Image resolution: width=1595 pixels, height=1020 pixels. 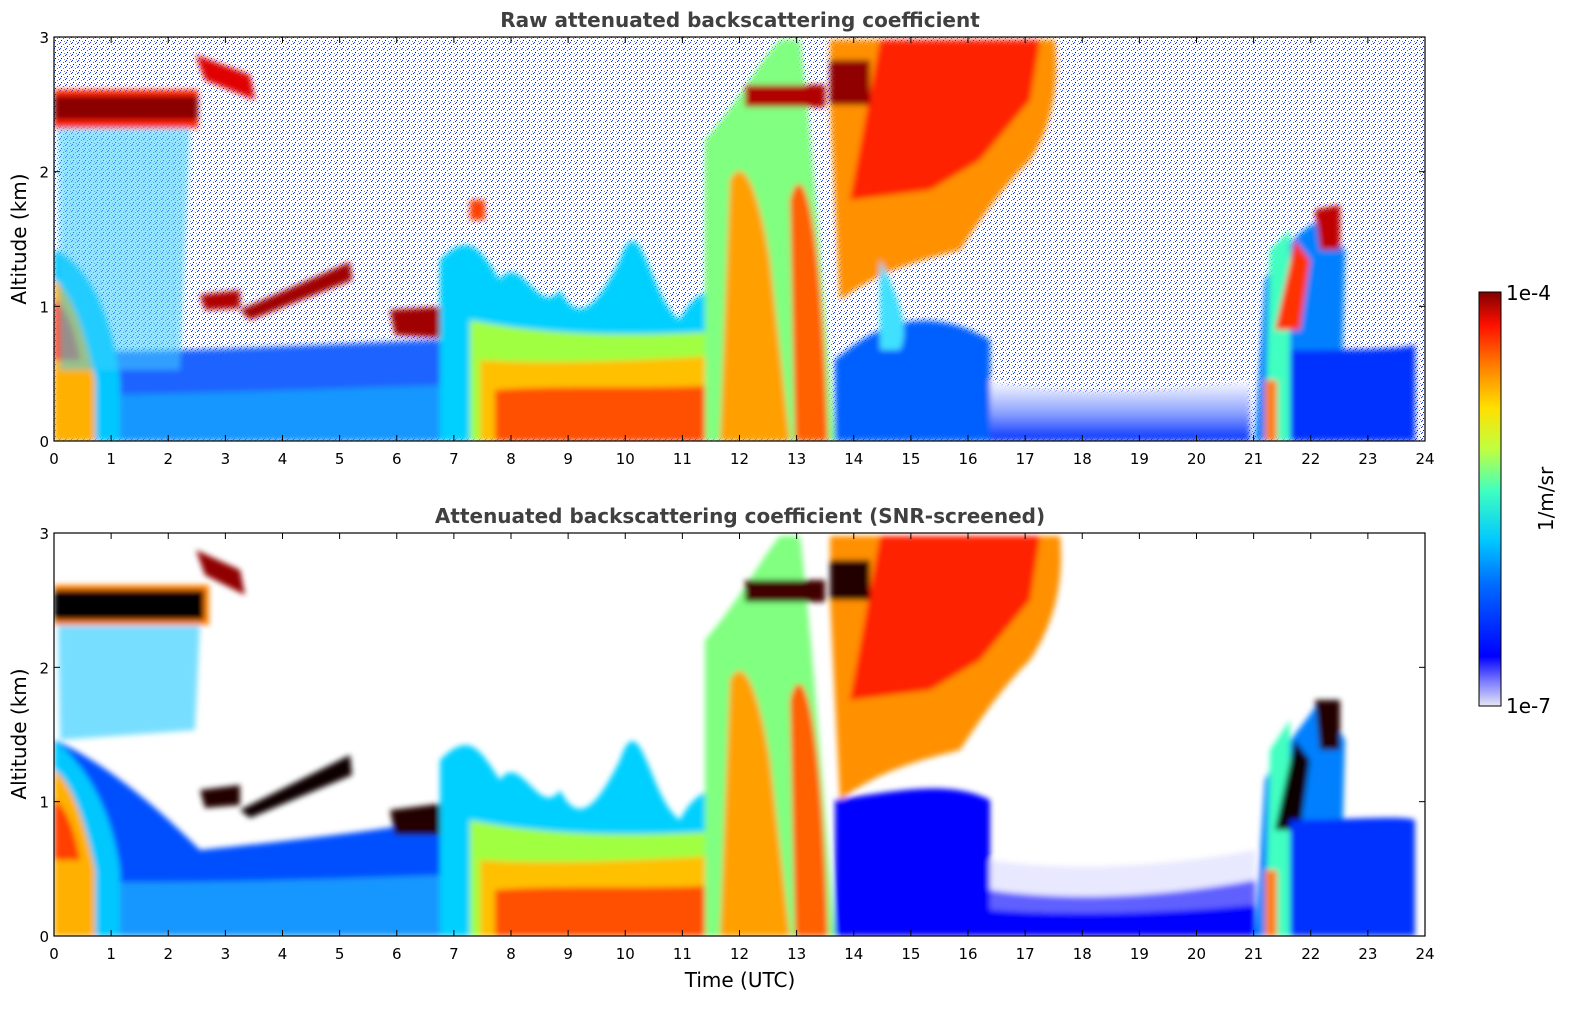 I want to click on colorbar: 1e-4 1e-7 1/m/sr, so click(x=1518, y=499).